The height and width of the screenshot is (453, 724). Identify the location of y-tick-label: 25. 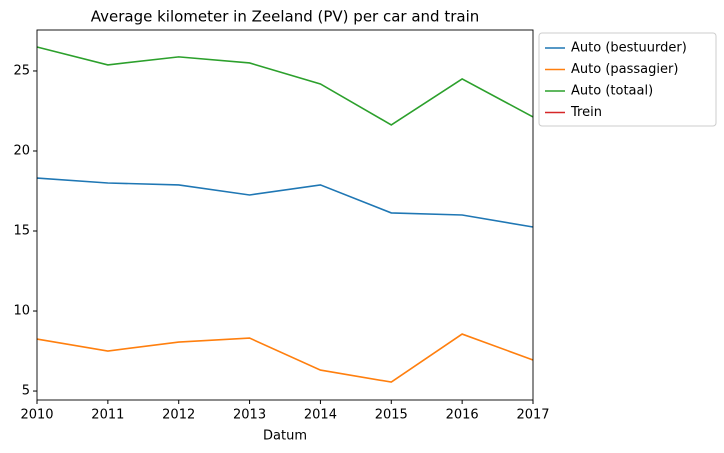
(21, 70).